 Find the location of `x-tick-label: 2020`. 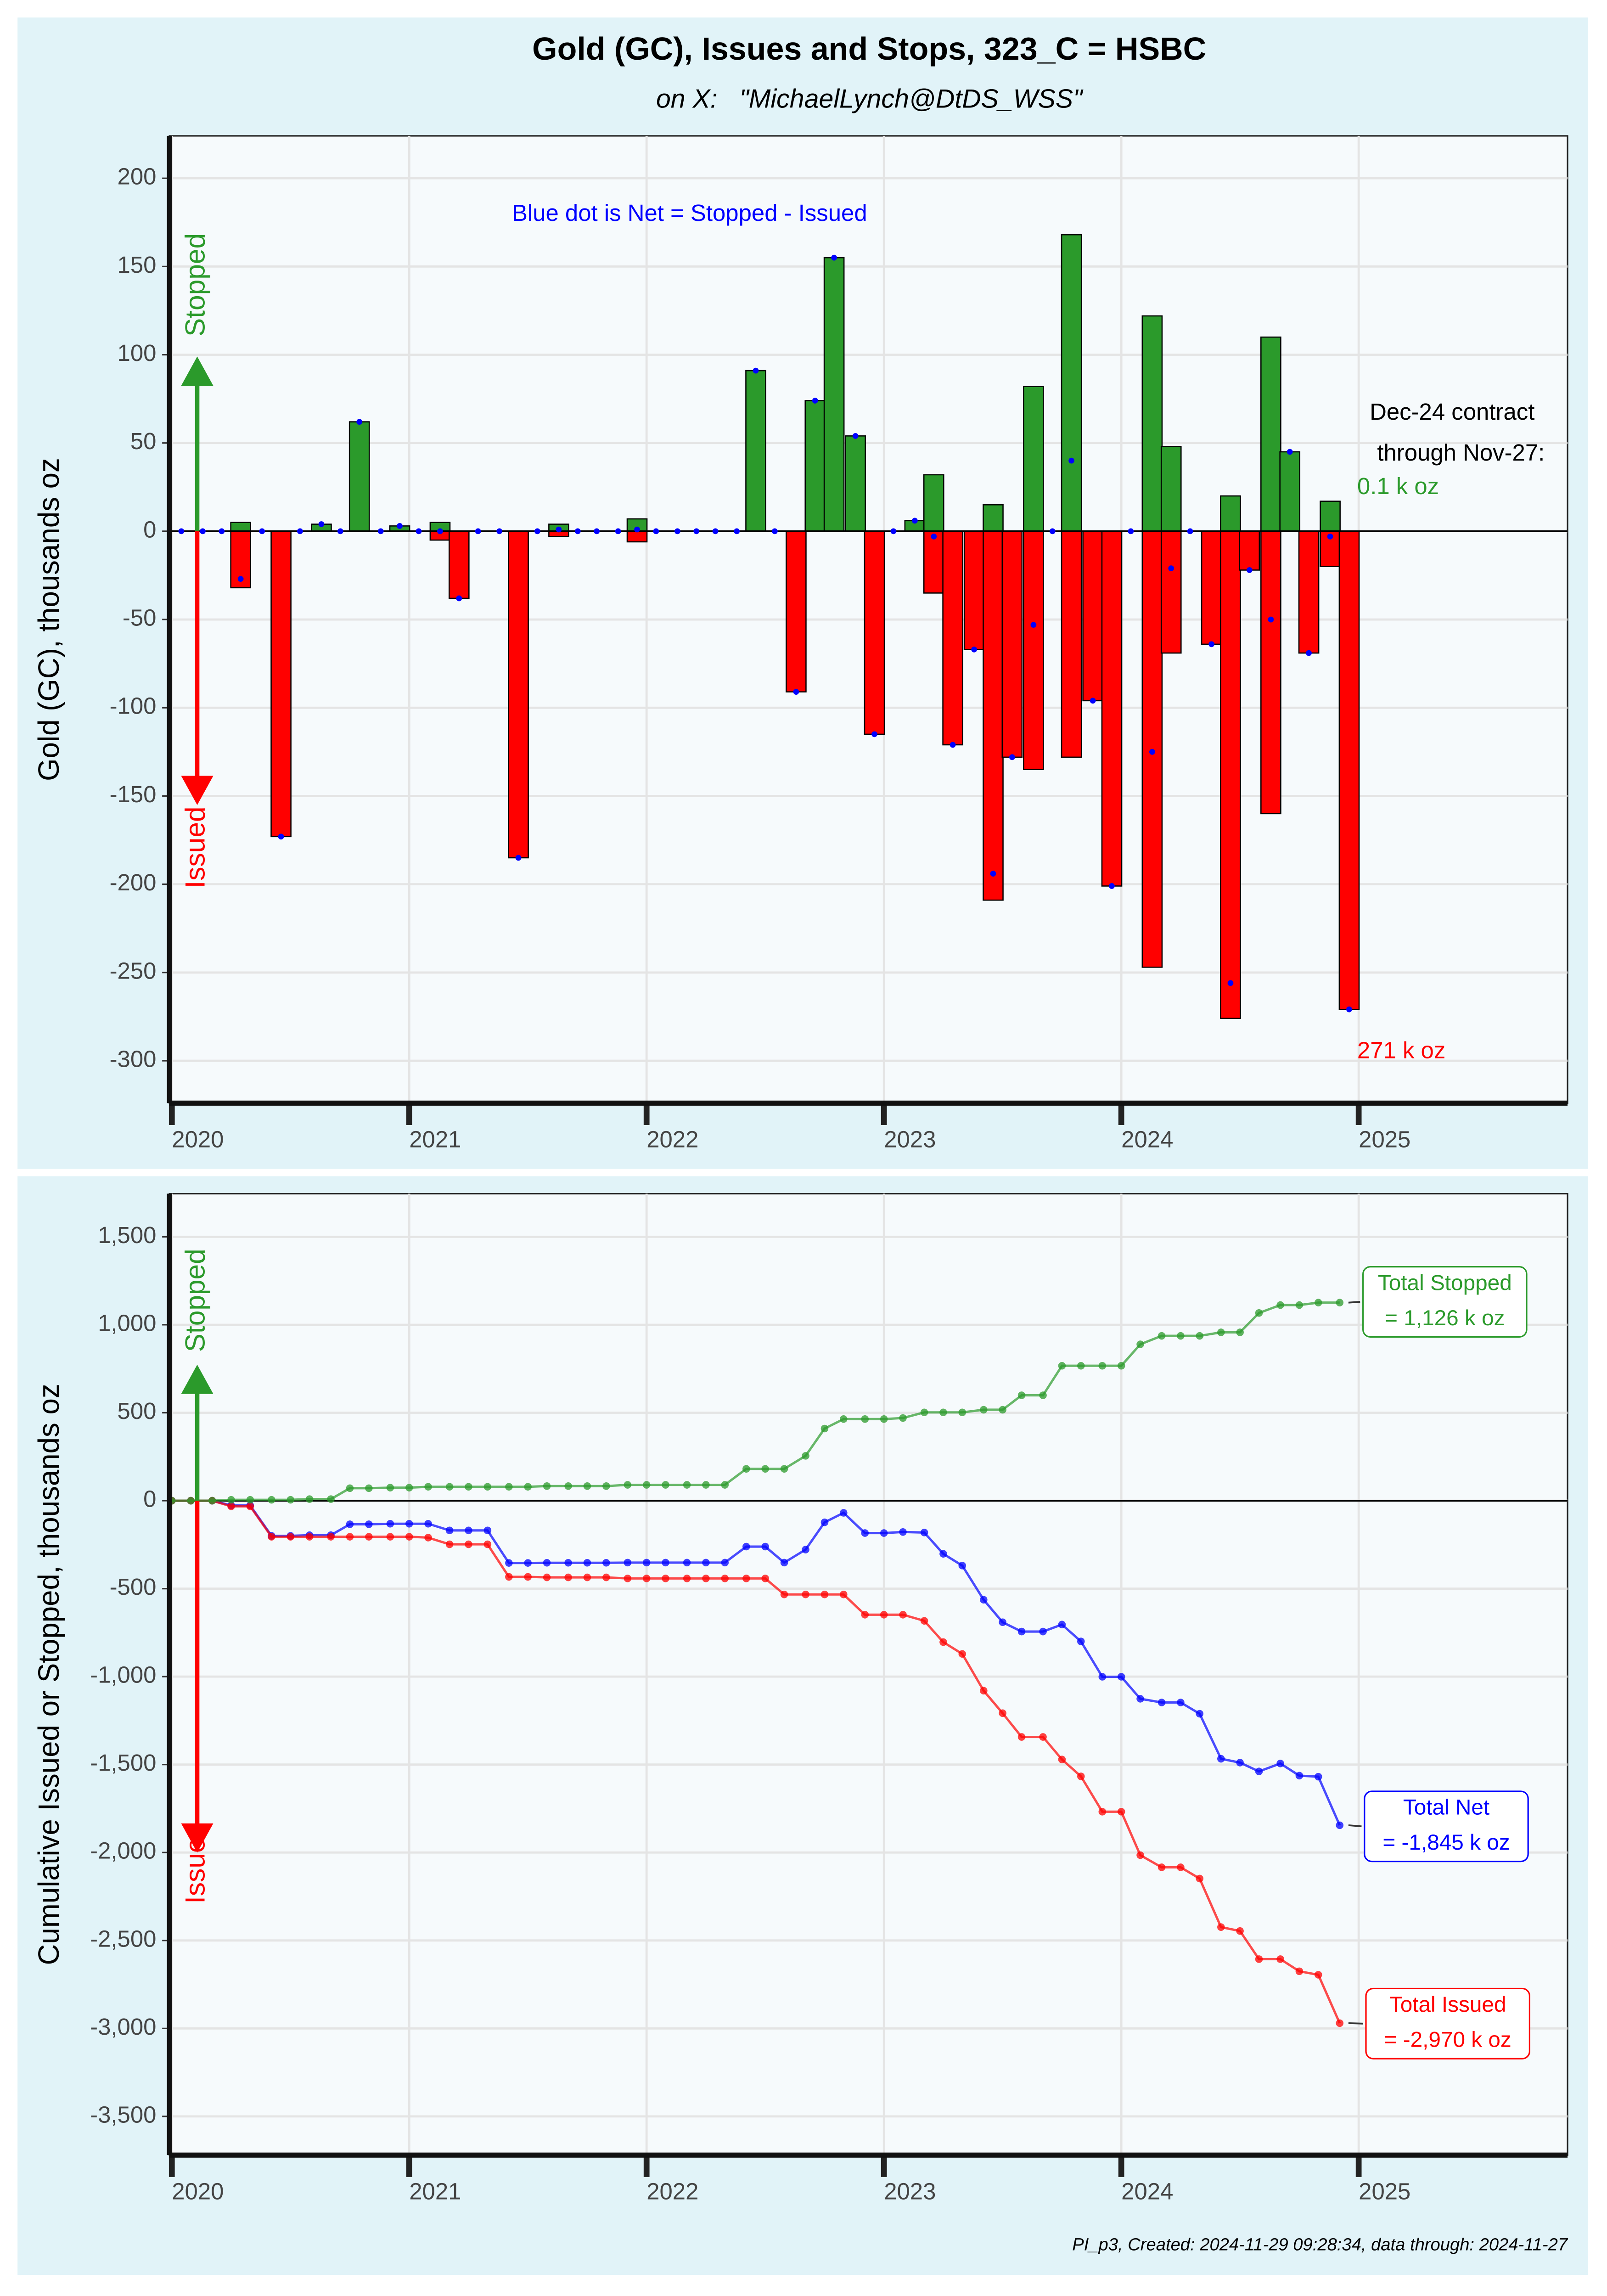

x-tick-label: 2020 is located at coordinates (198, 2191).